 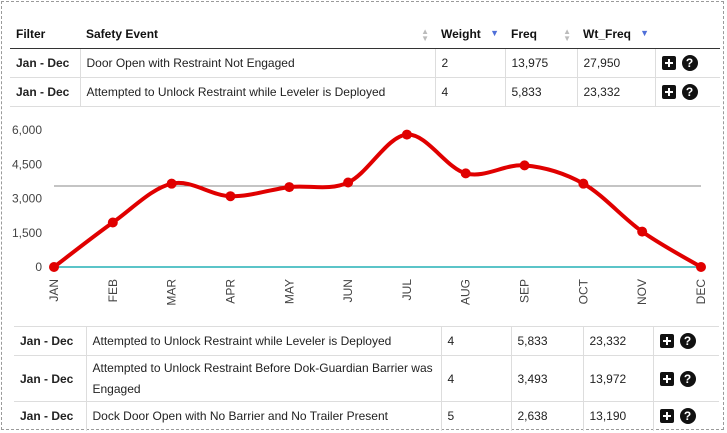 I want to click on x-tick-label: MAR, so click(x=172, y=292).